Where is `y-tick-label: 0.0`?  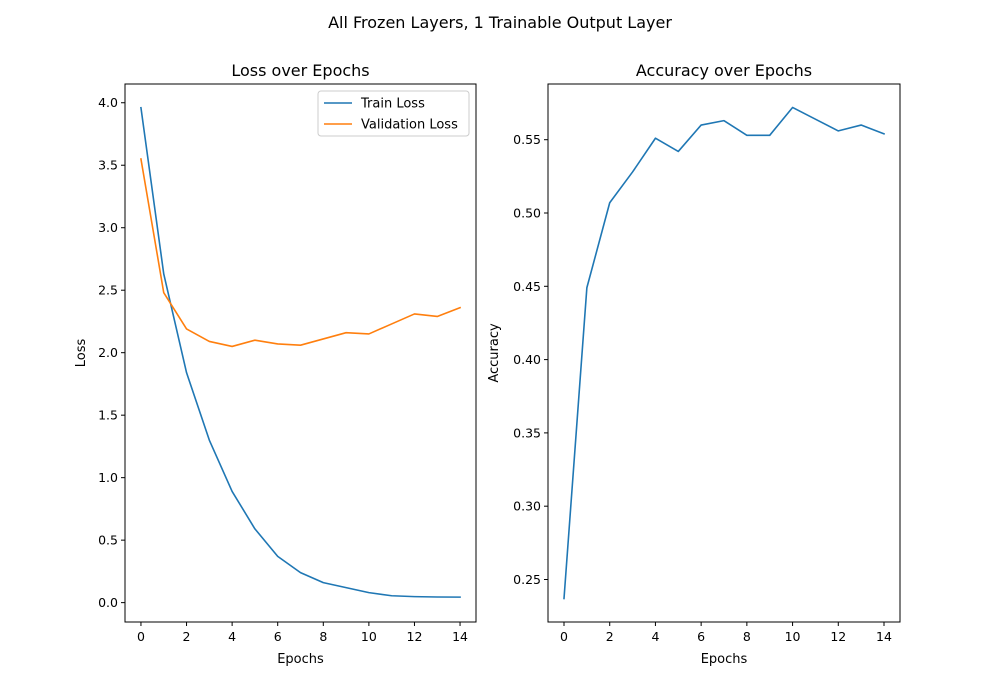
y-tick-label: 0.0 is located at coordinates (108, 602).